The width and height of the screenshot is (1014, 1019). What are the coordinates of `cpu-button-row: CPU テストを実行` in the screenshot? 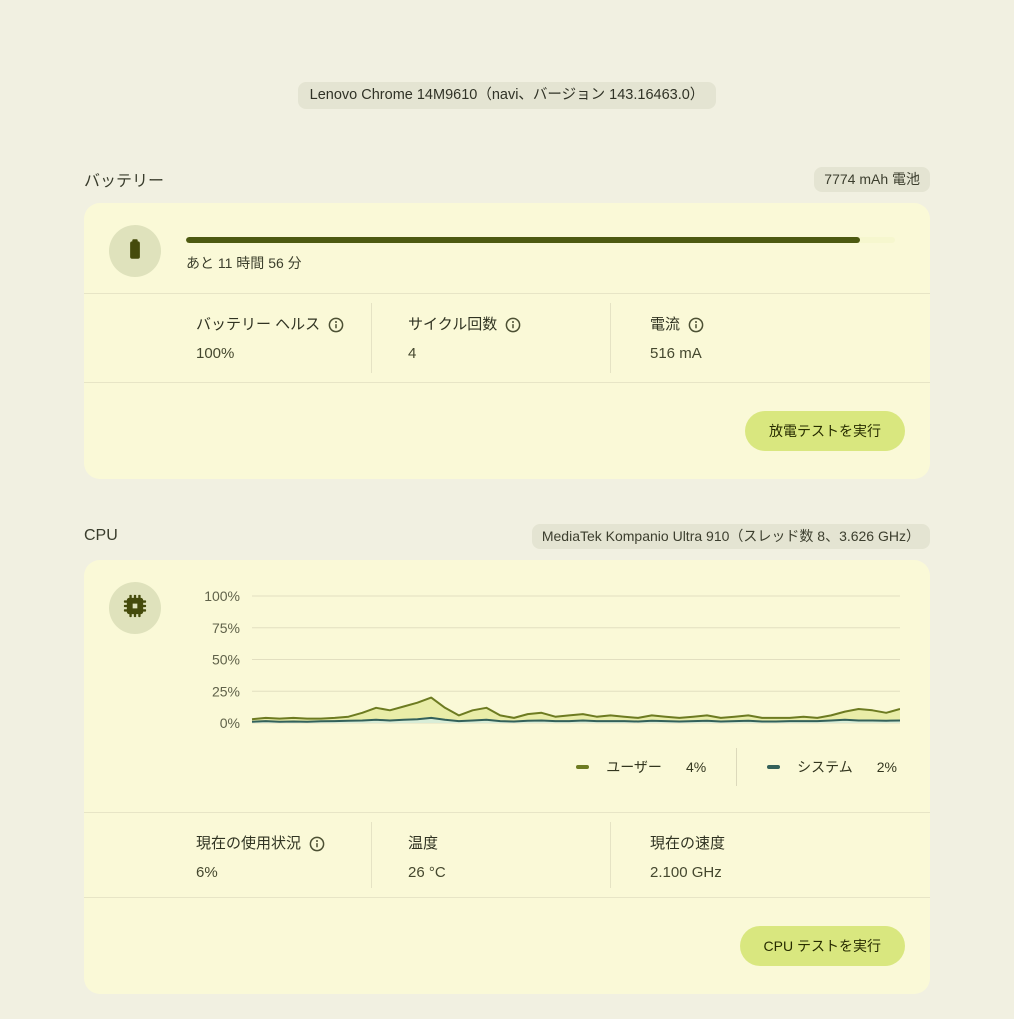 It's located at (507, 946).